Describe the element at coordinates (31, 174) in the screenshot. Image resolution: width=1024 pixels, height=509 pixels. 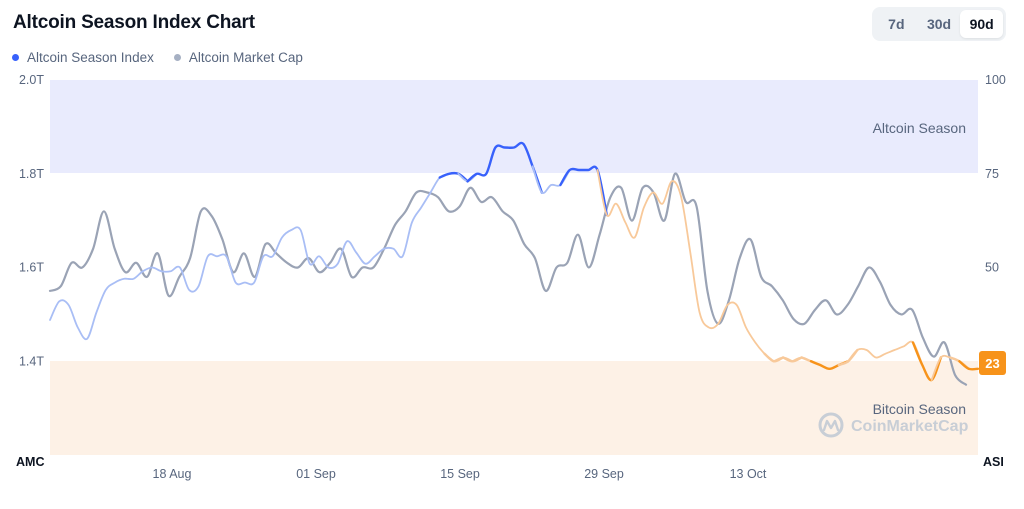
I see `left-axis-tick: 1.8T` at that location.